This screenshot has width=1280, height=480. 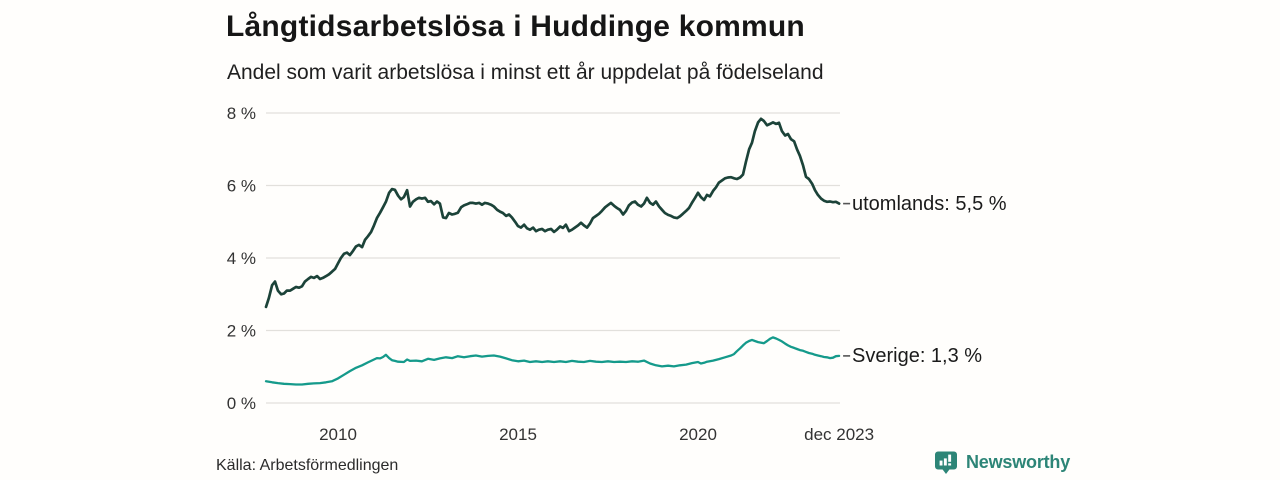 I want to click on series-line-sverige, so click(x=552, y=361).